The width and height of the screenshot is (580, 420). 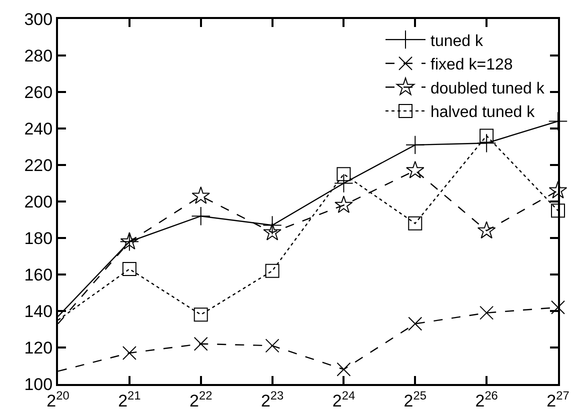 I want to click on x-tick-label: 2$^{22}$, so click(x=201, y=399).